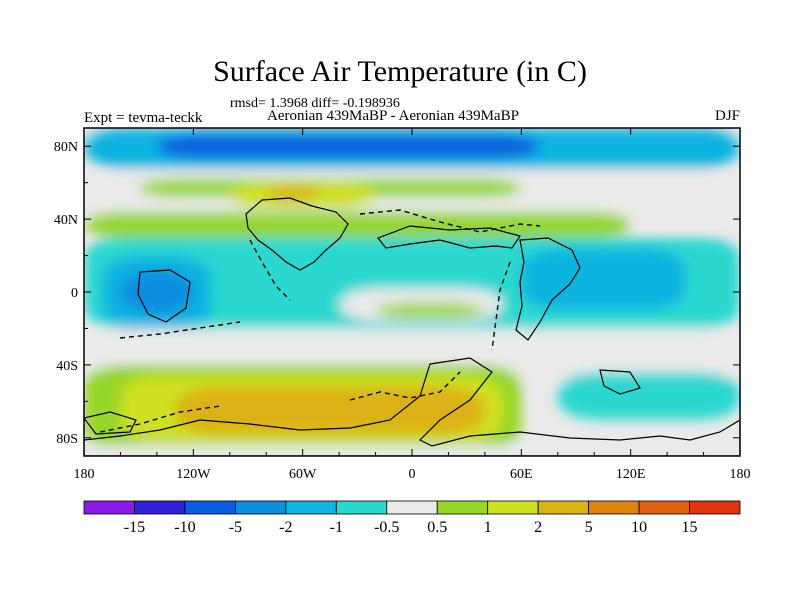 The image size is (800, 600). I want to click on coast-east-continent, so click(548, 289).